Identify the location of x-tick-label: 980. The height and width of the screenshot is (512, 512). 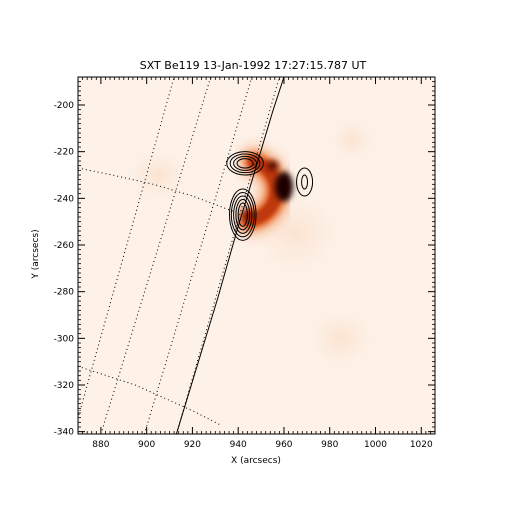
(329, 445).